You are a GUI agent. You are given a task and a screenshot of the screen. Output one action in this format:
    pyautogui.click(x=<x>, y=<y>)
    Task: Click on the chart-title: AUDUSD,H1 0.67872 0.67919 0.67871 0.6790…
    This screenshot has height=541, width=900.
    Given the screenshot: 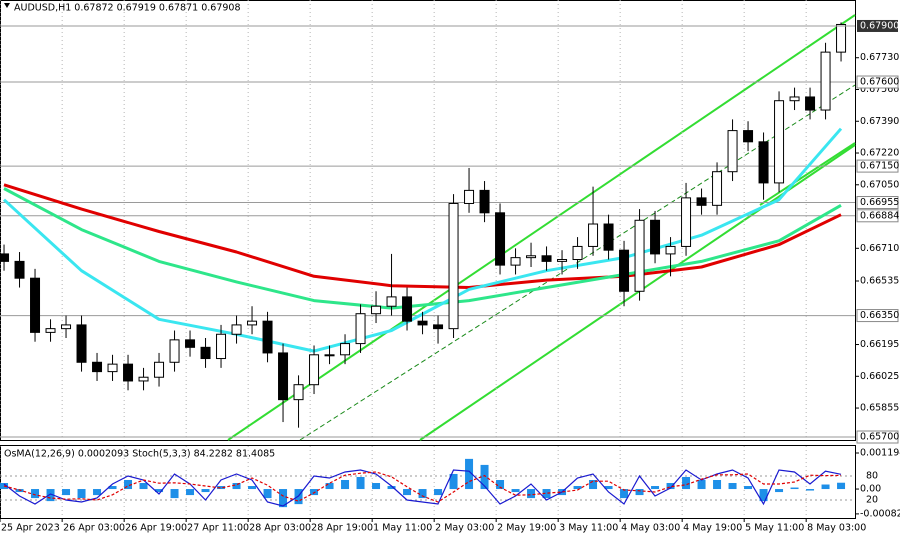 What is the action you would take?
    pyautogui.click(x=127, y=8)
    